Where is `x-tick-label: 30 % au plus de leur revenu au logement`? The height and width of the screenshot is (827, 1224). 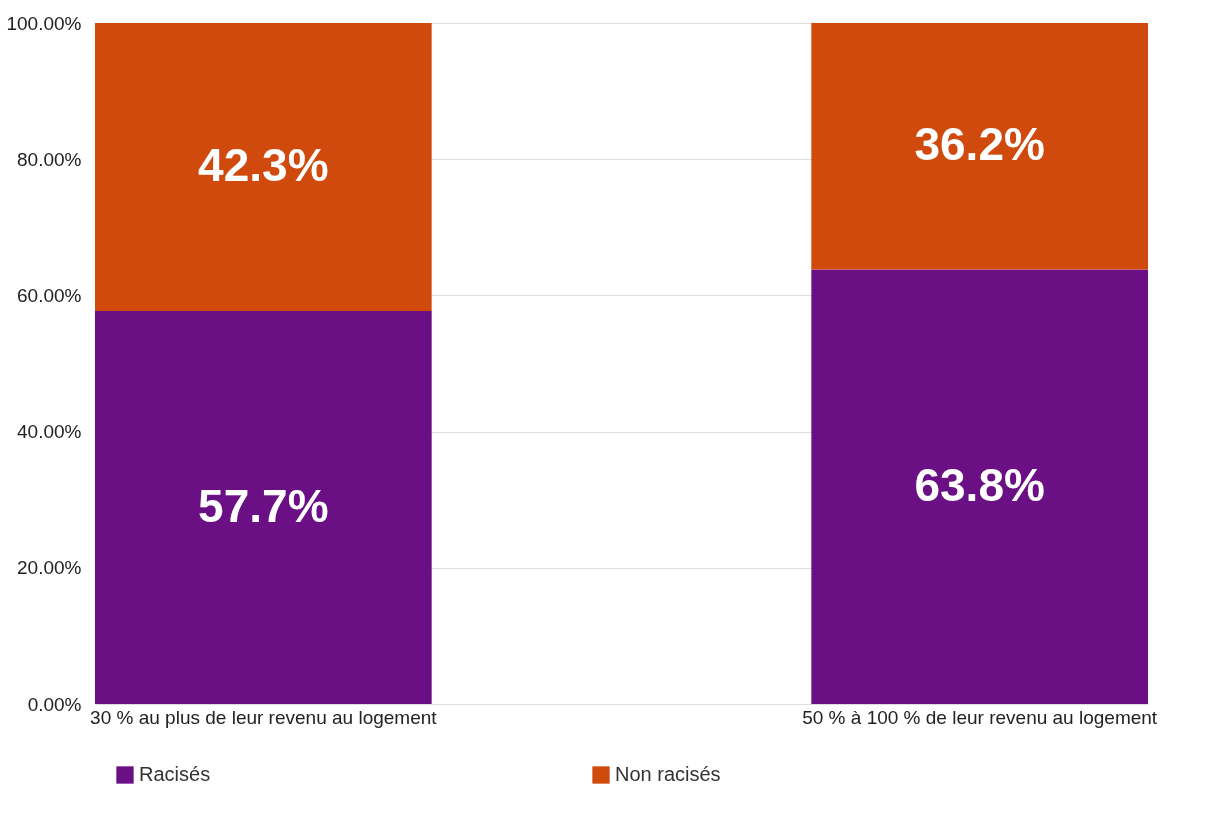 x-tick-label: 30 % au plus de leur revenu au logement is located at coordinates (264, 717).